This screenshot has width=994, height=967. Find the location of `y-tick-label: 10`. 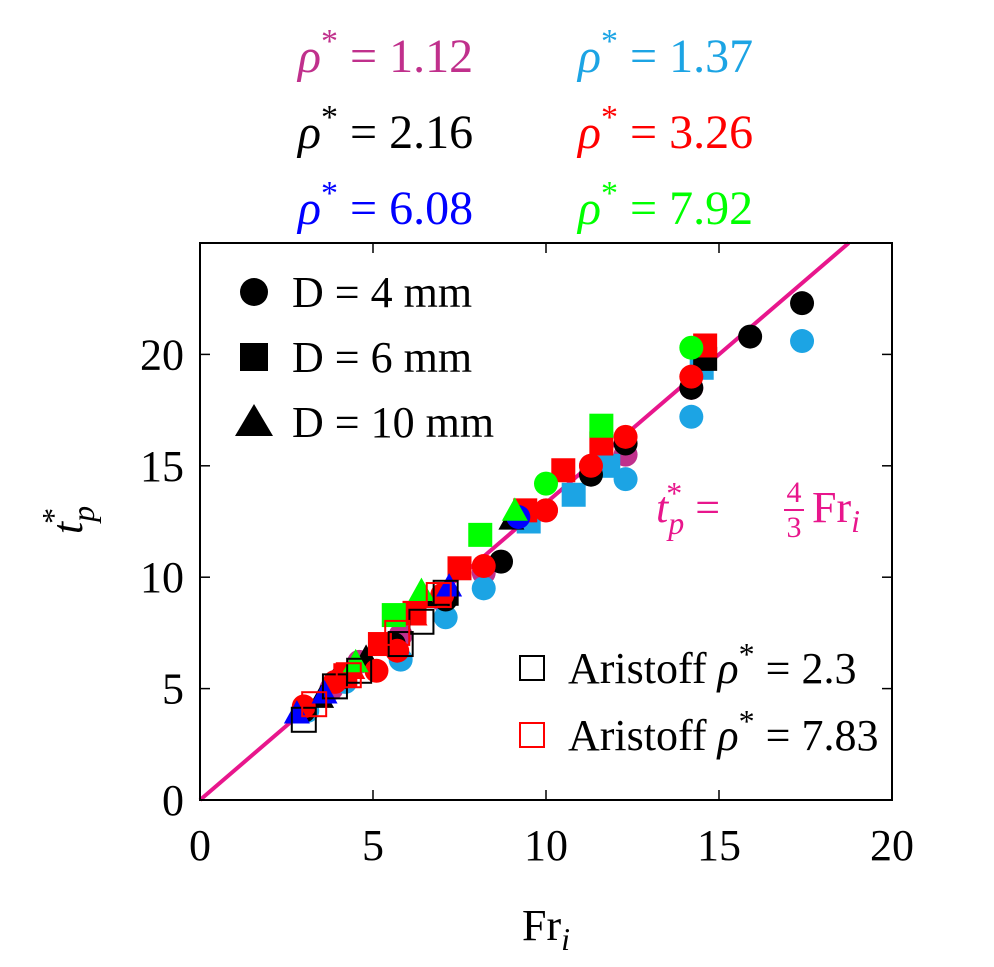

y-tick-label: 10 is located at coordinates (162, 577).